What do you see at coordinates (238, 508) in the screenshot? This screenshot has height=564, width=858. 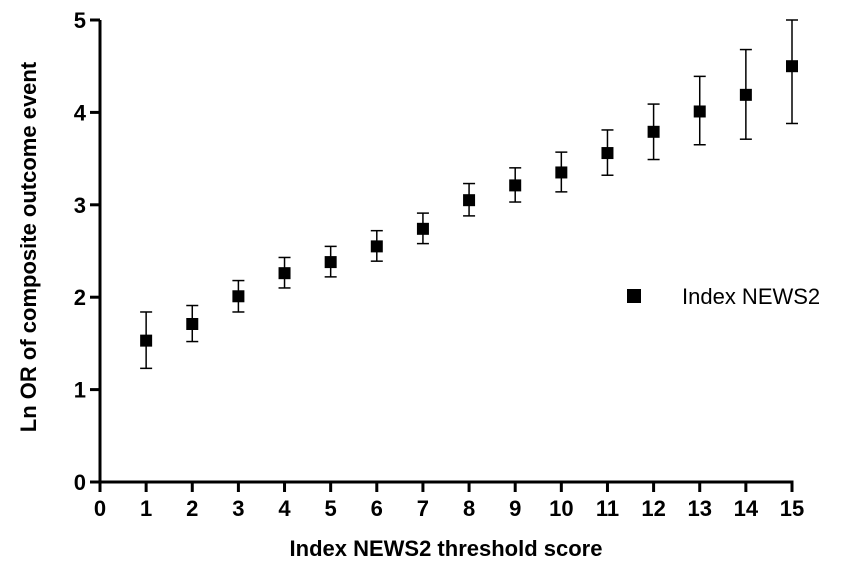 I see `x-tick-label: 3` at bounding box center [238, 508].